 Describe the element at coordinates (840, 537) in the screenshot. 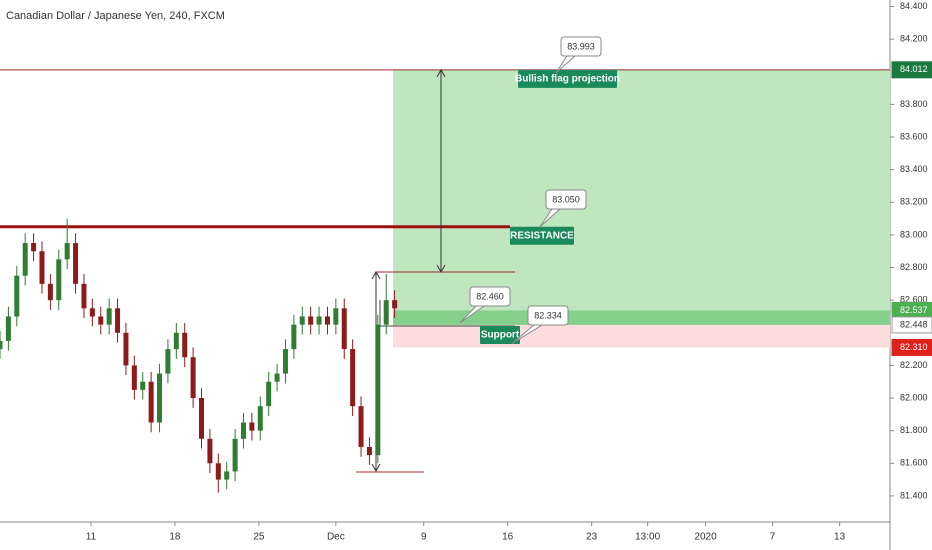

I see `x-tick-label: 13` at that location.